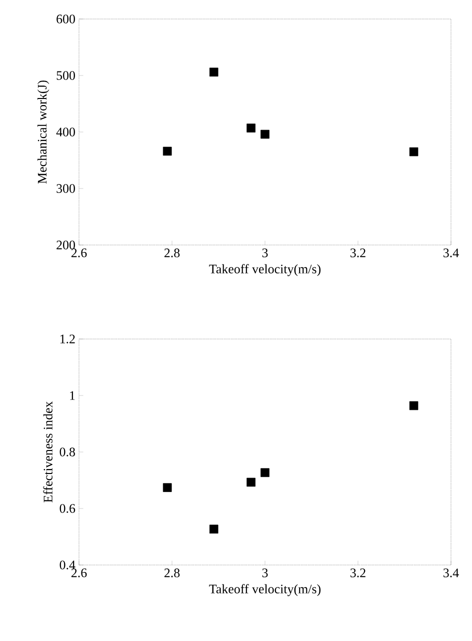 This screenshot has height=641, width=472. I want to click on y-tick-label: 500, so click(65, 75).